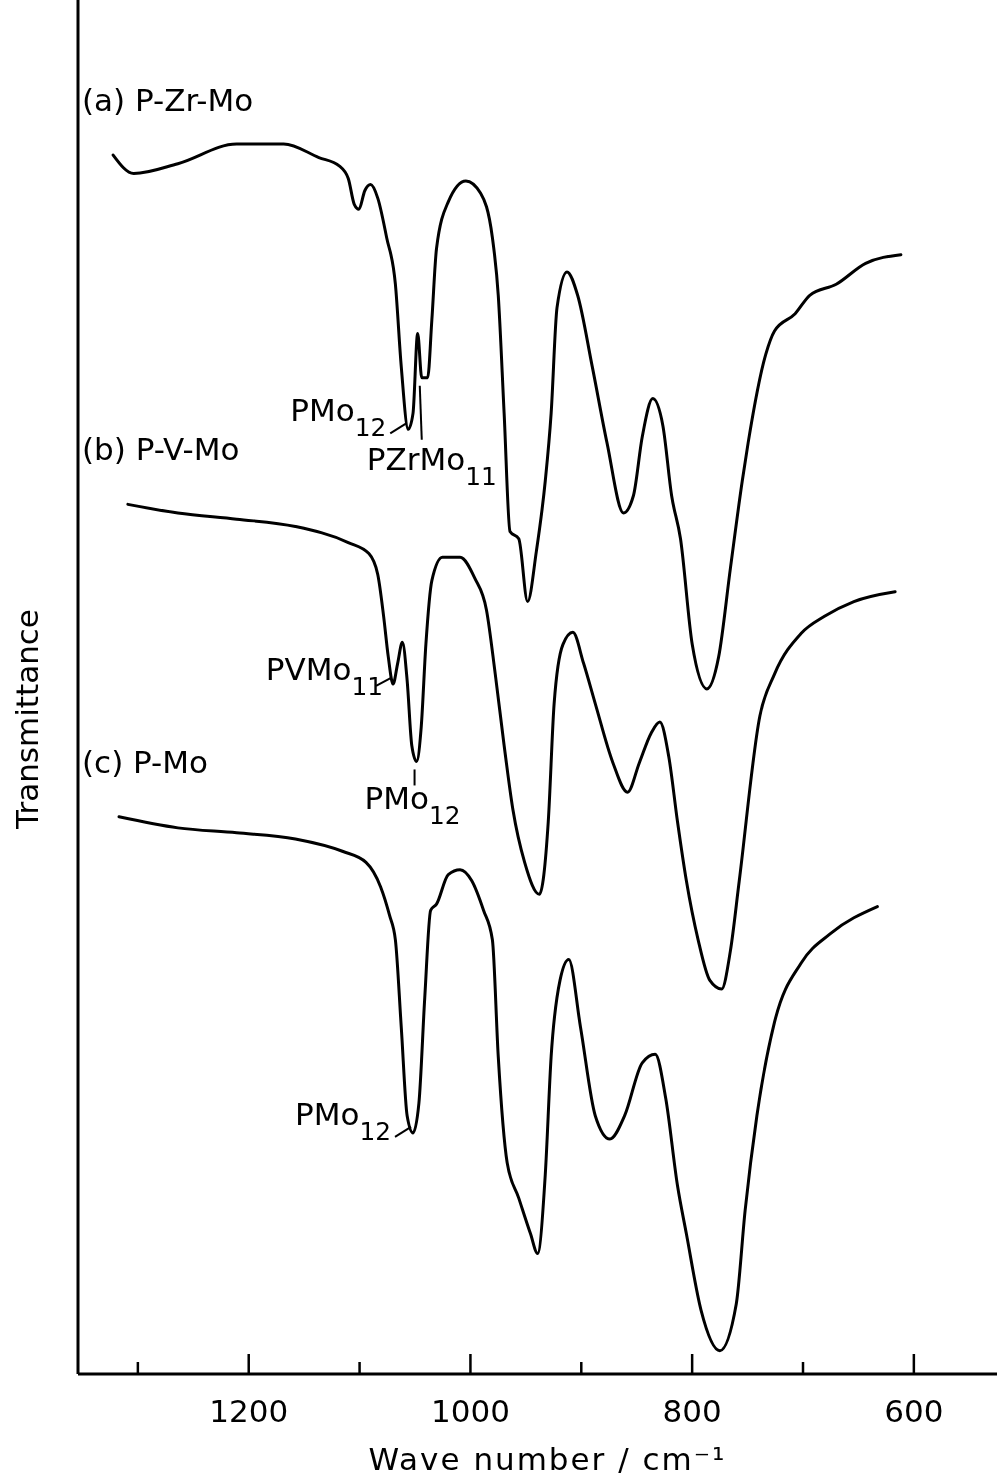 Image resolution: width=997 pixels, height=1482 pixels. Describe the element at coordinates (161, 449) in the screenshot. I see `series-label: (b) P-V-Mo` at that location.